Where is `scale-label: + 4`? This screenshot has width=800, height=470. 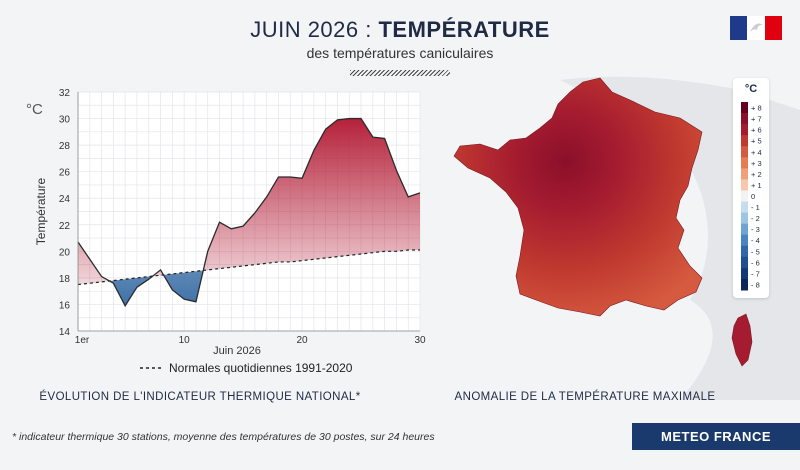
scale-label: + 4 is located at coordinates (756, 152).